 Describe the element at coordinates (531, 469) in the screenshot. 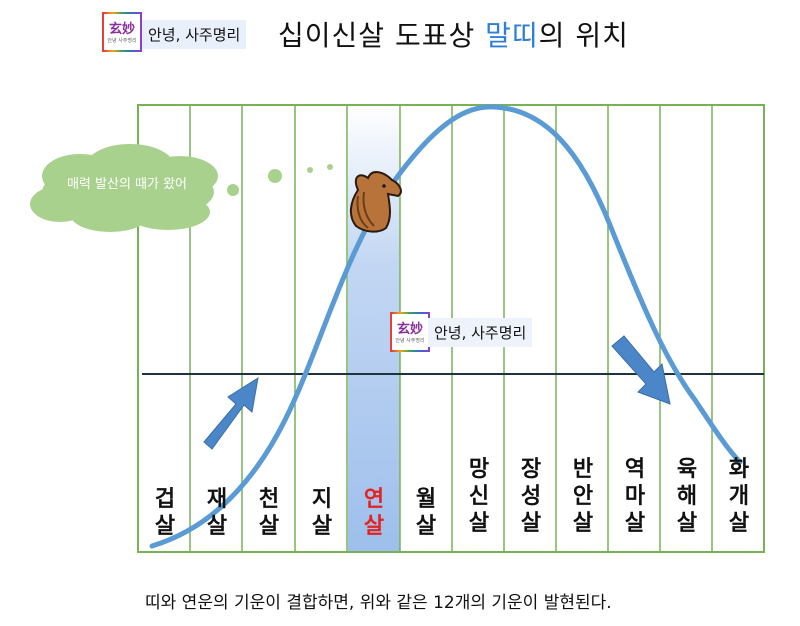

I see `column-label-char: 장` at that location.